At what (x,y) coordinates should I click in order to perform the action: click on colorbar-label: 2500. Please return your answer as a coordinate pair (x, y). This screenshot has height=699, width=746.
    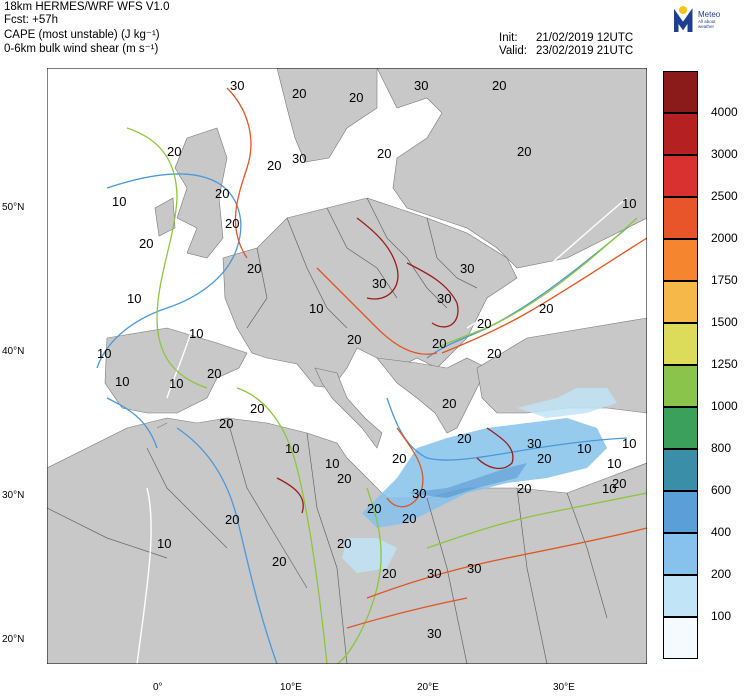
    Looking at the image, I should click on (724, 196).